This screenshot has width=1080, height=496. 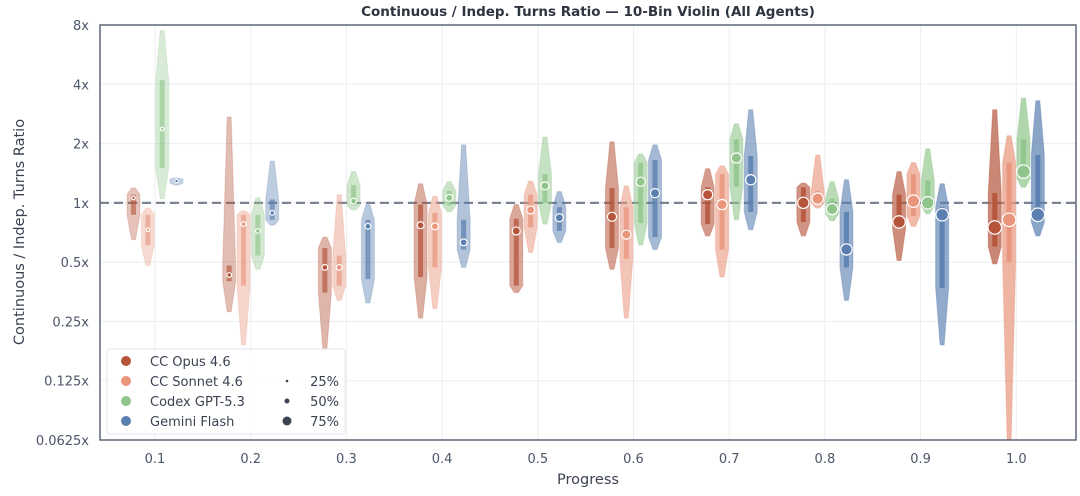 What do you see at coordinates (190, 362) in the screenshot?
I see `legend-label: CC Opus 4.6` at bounding box center [190, 362].